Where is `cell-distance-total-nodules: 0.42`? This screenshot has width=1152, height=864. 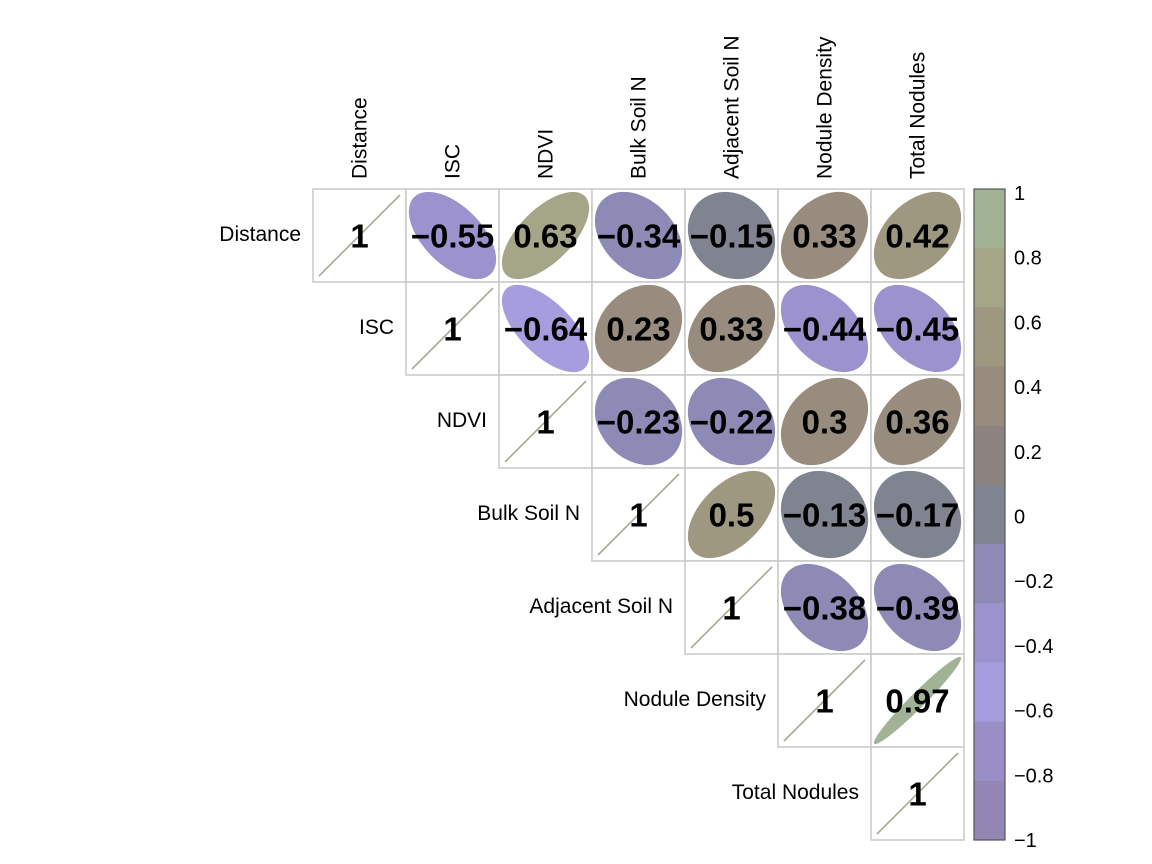
cell-distance-total-nodules: 0.42 is located at coordinates (917, 235).